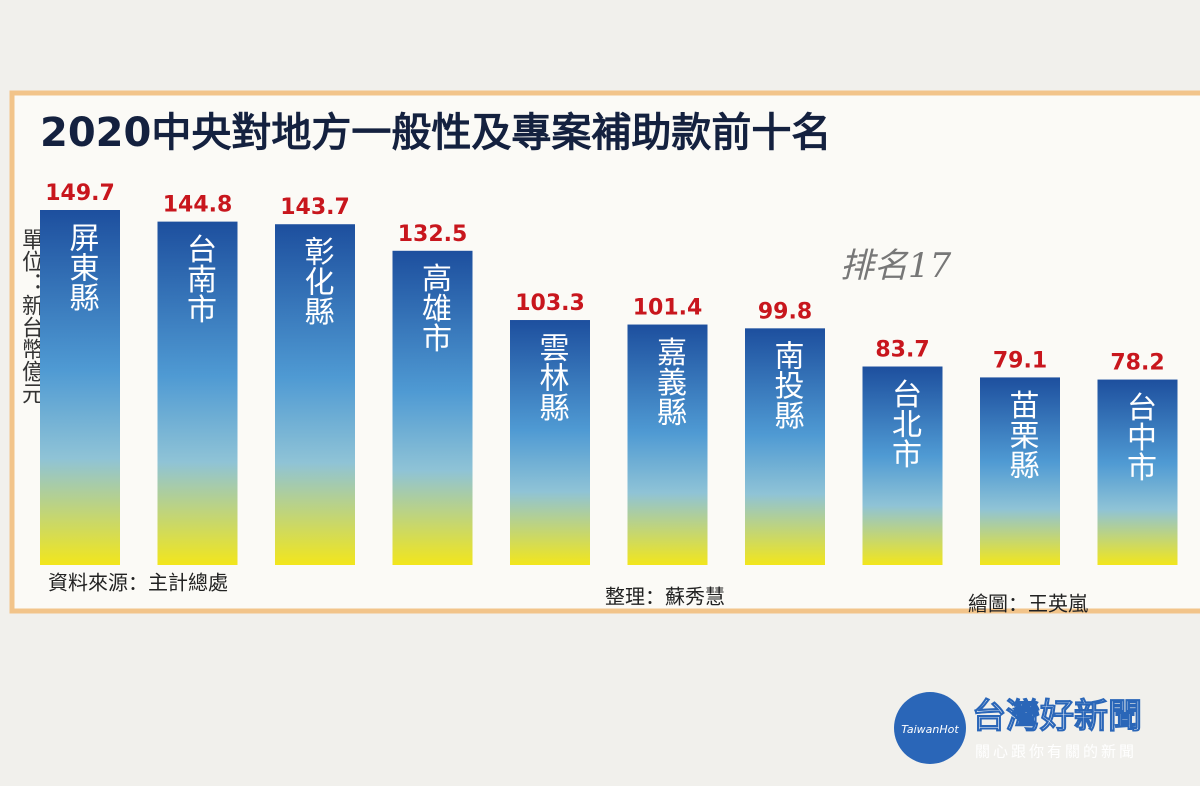  What do you see at coordinates (316, 281) in the screenshot?
I see `category-label: 彰化縣` at bounding box center [316, 281].